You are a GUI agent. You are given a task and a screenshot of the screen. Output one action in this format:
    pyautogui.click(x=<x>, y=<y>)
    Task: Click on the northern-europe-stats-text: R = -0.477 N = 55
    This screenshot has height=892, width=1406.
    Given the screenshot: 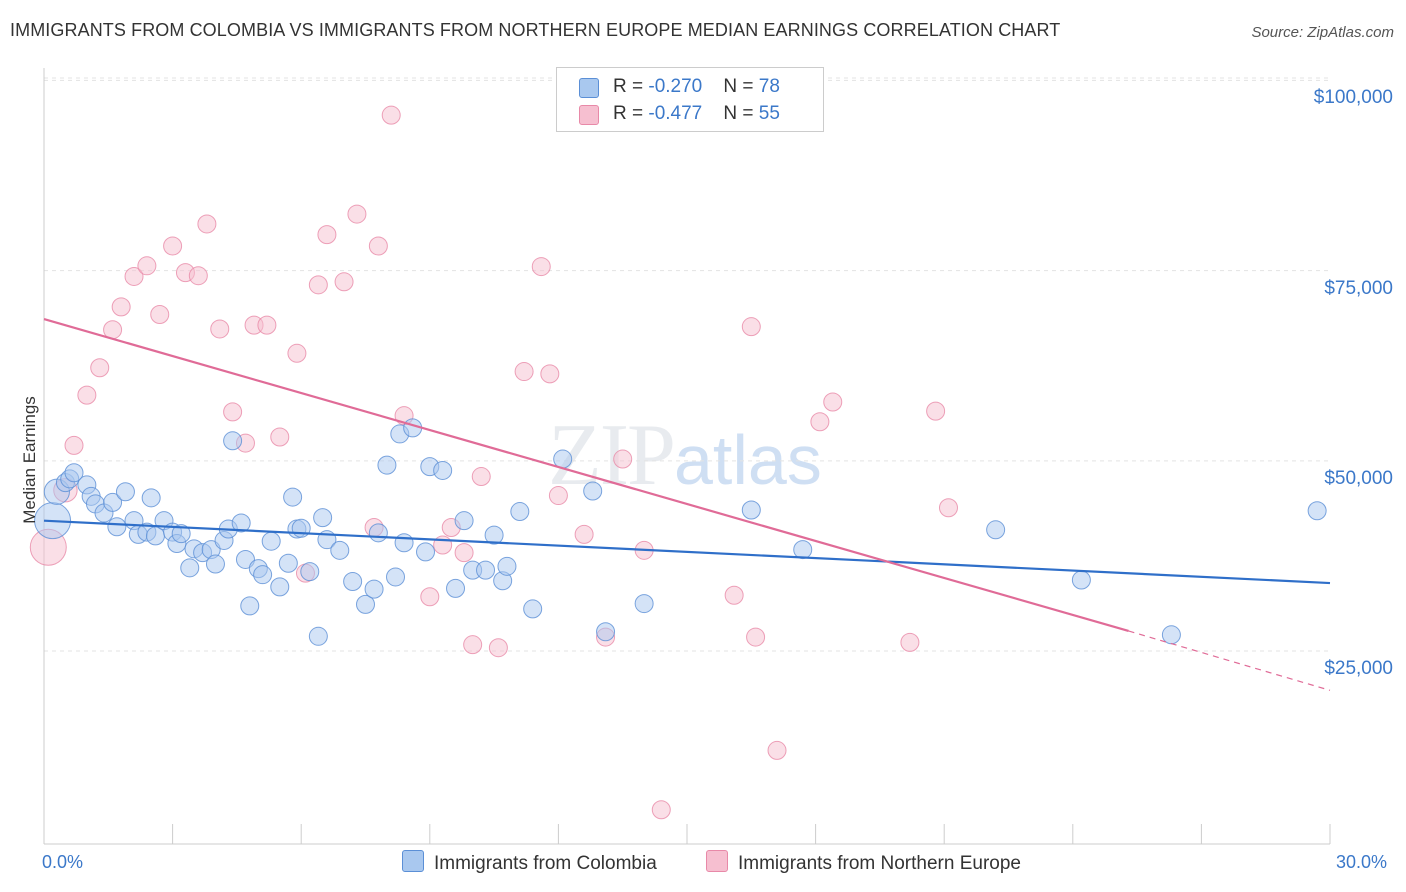 What is the action you would take?
    pyautogui.click(x=696, y=114)
    